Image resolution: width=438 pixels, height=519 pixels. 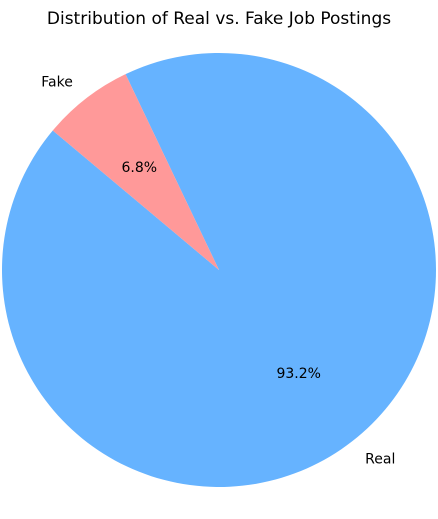 What do you see at coordinates (57, 82) in the screenshot?
I see `slice-label-fake: Fake` at bounding box center [57, 82].